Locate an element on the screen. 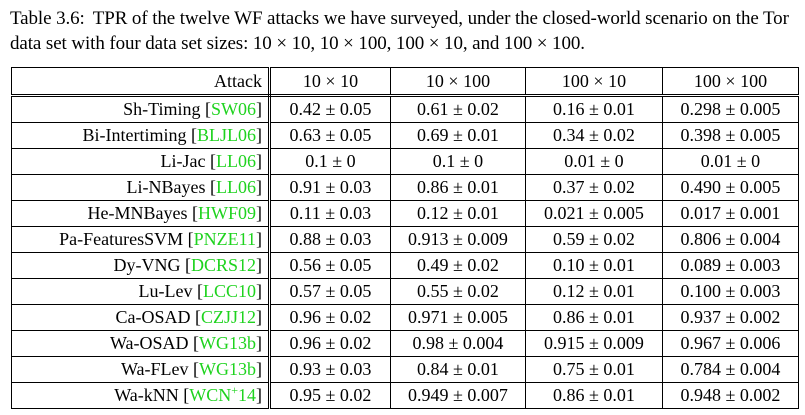 This screenshot has width=805, height=415. citation-link: CZJJ12 is located at coordinates (228, 317).